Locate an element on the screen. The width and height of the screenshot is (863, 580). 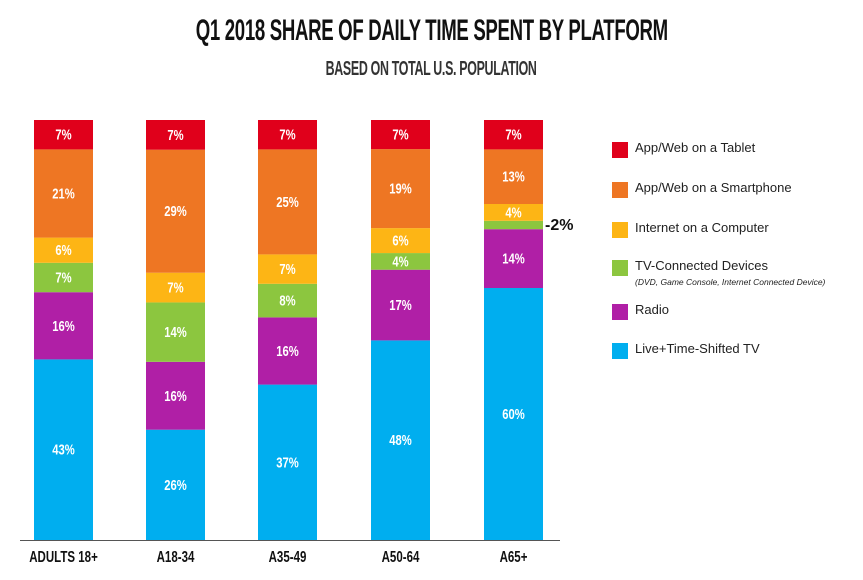
data-label: 43% is located at coordinates (63, 449).